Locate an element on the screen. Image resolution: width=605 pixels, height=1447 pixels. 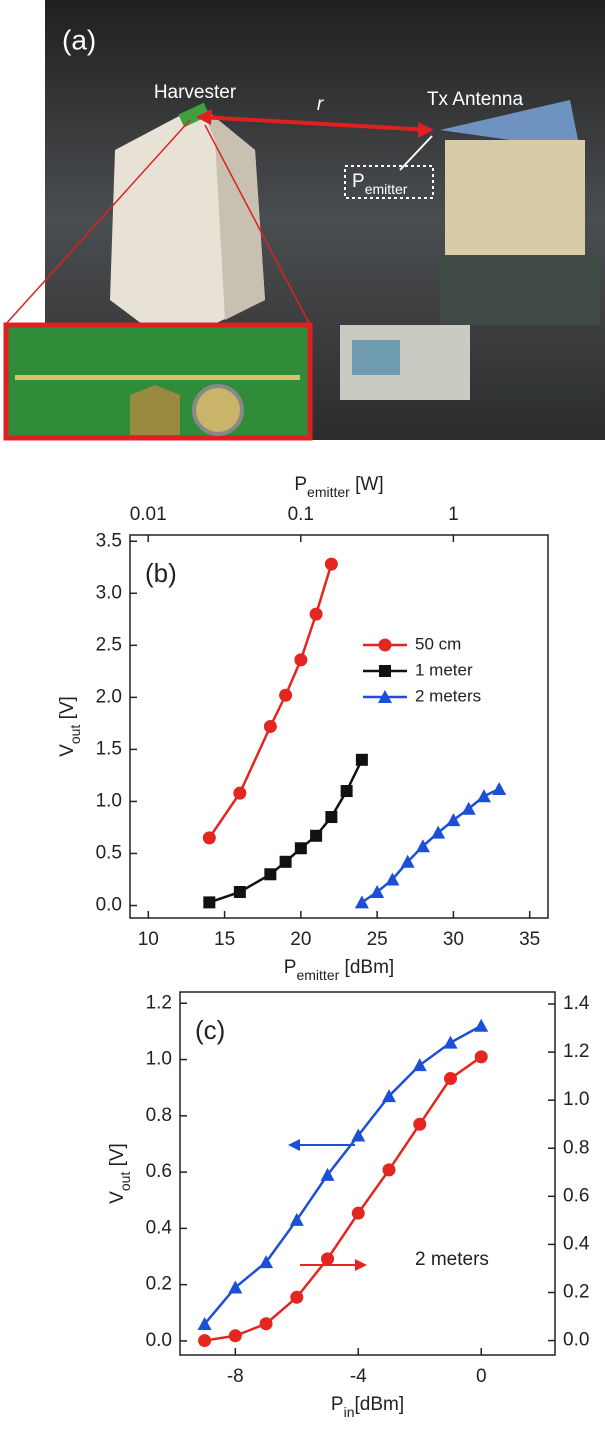
y-tick-label: 0.5 is located at coordinates (109, 852).